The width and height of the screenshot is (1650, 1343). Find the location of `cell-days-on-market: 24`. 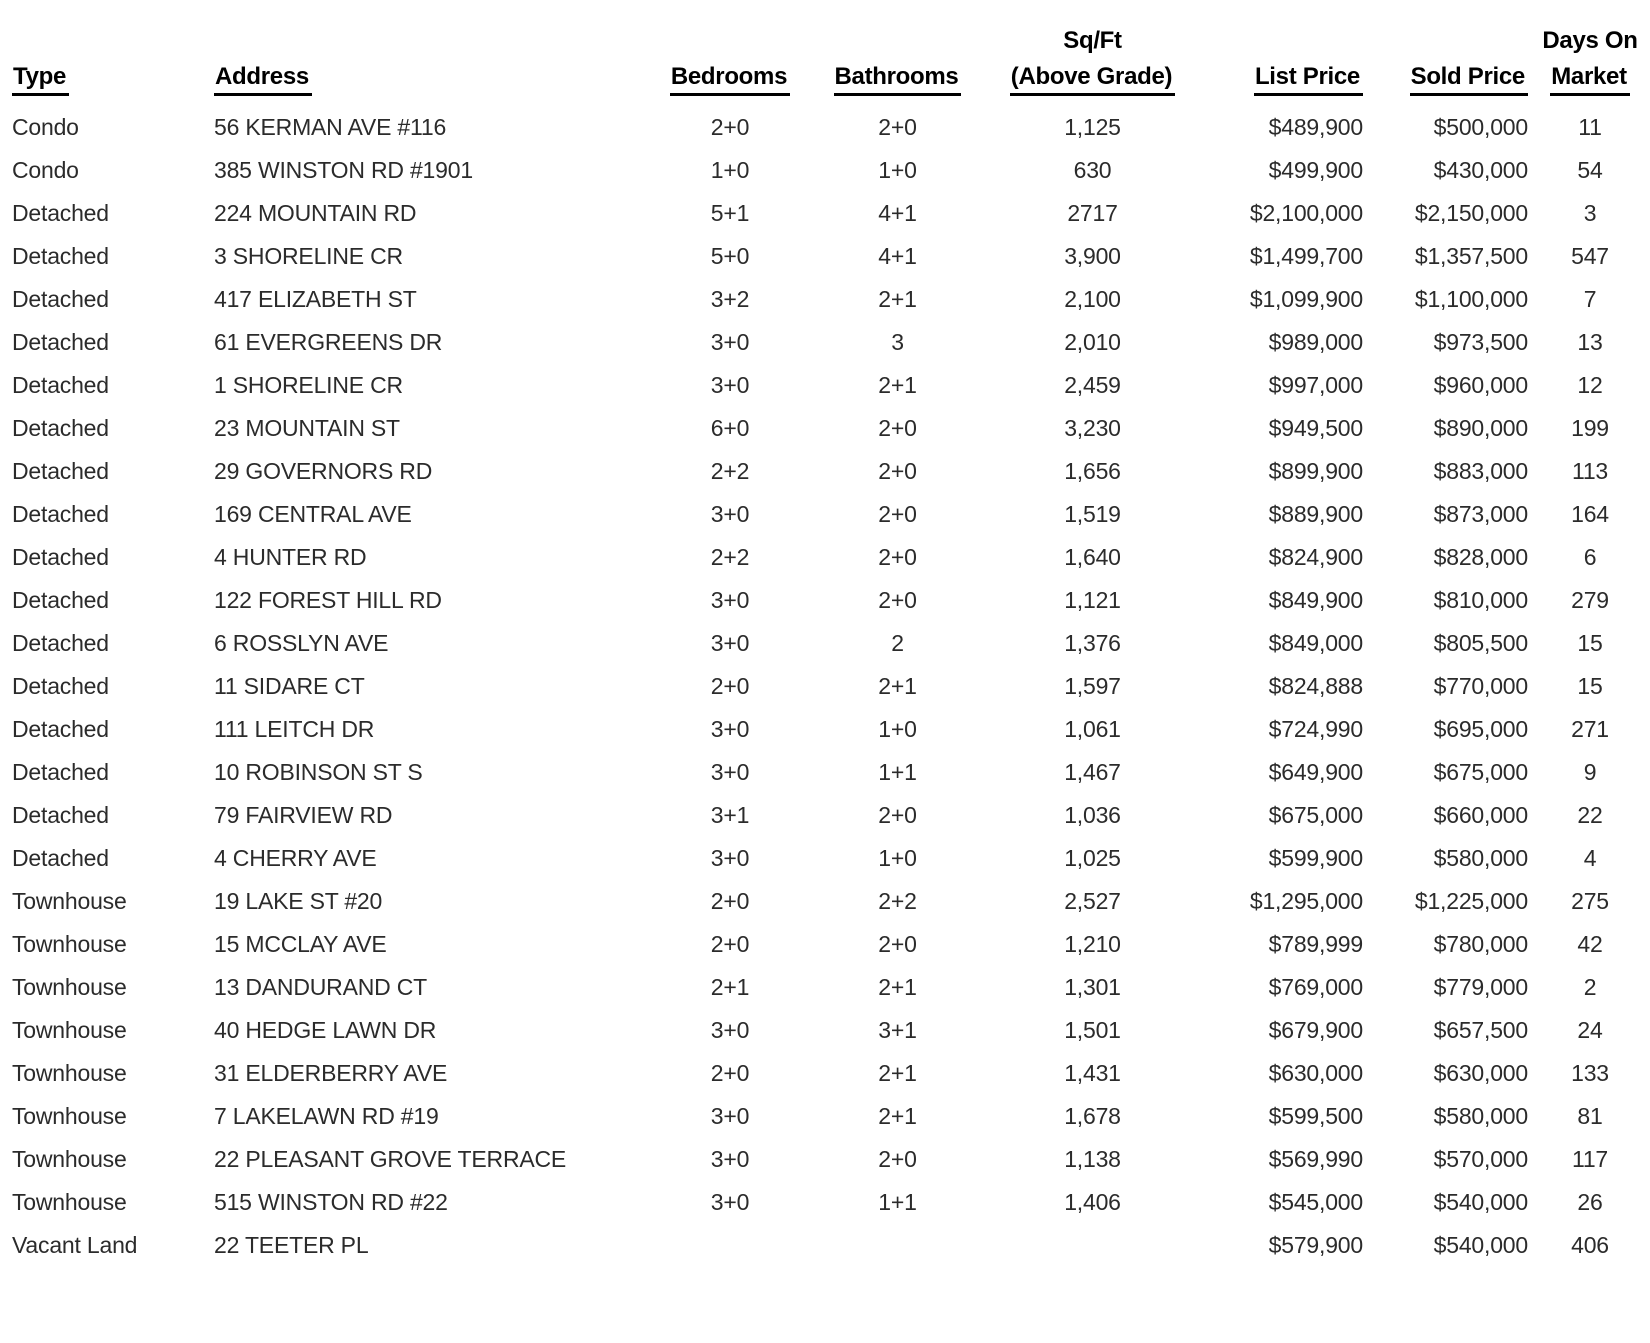

cell-days-on-market: 24 is located at coordinates (1590, 1030).